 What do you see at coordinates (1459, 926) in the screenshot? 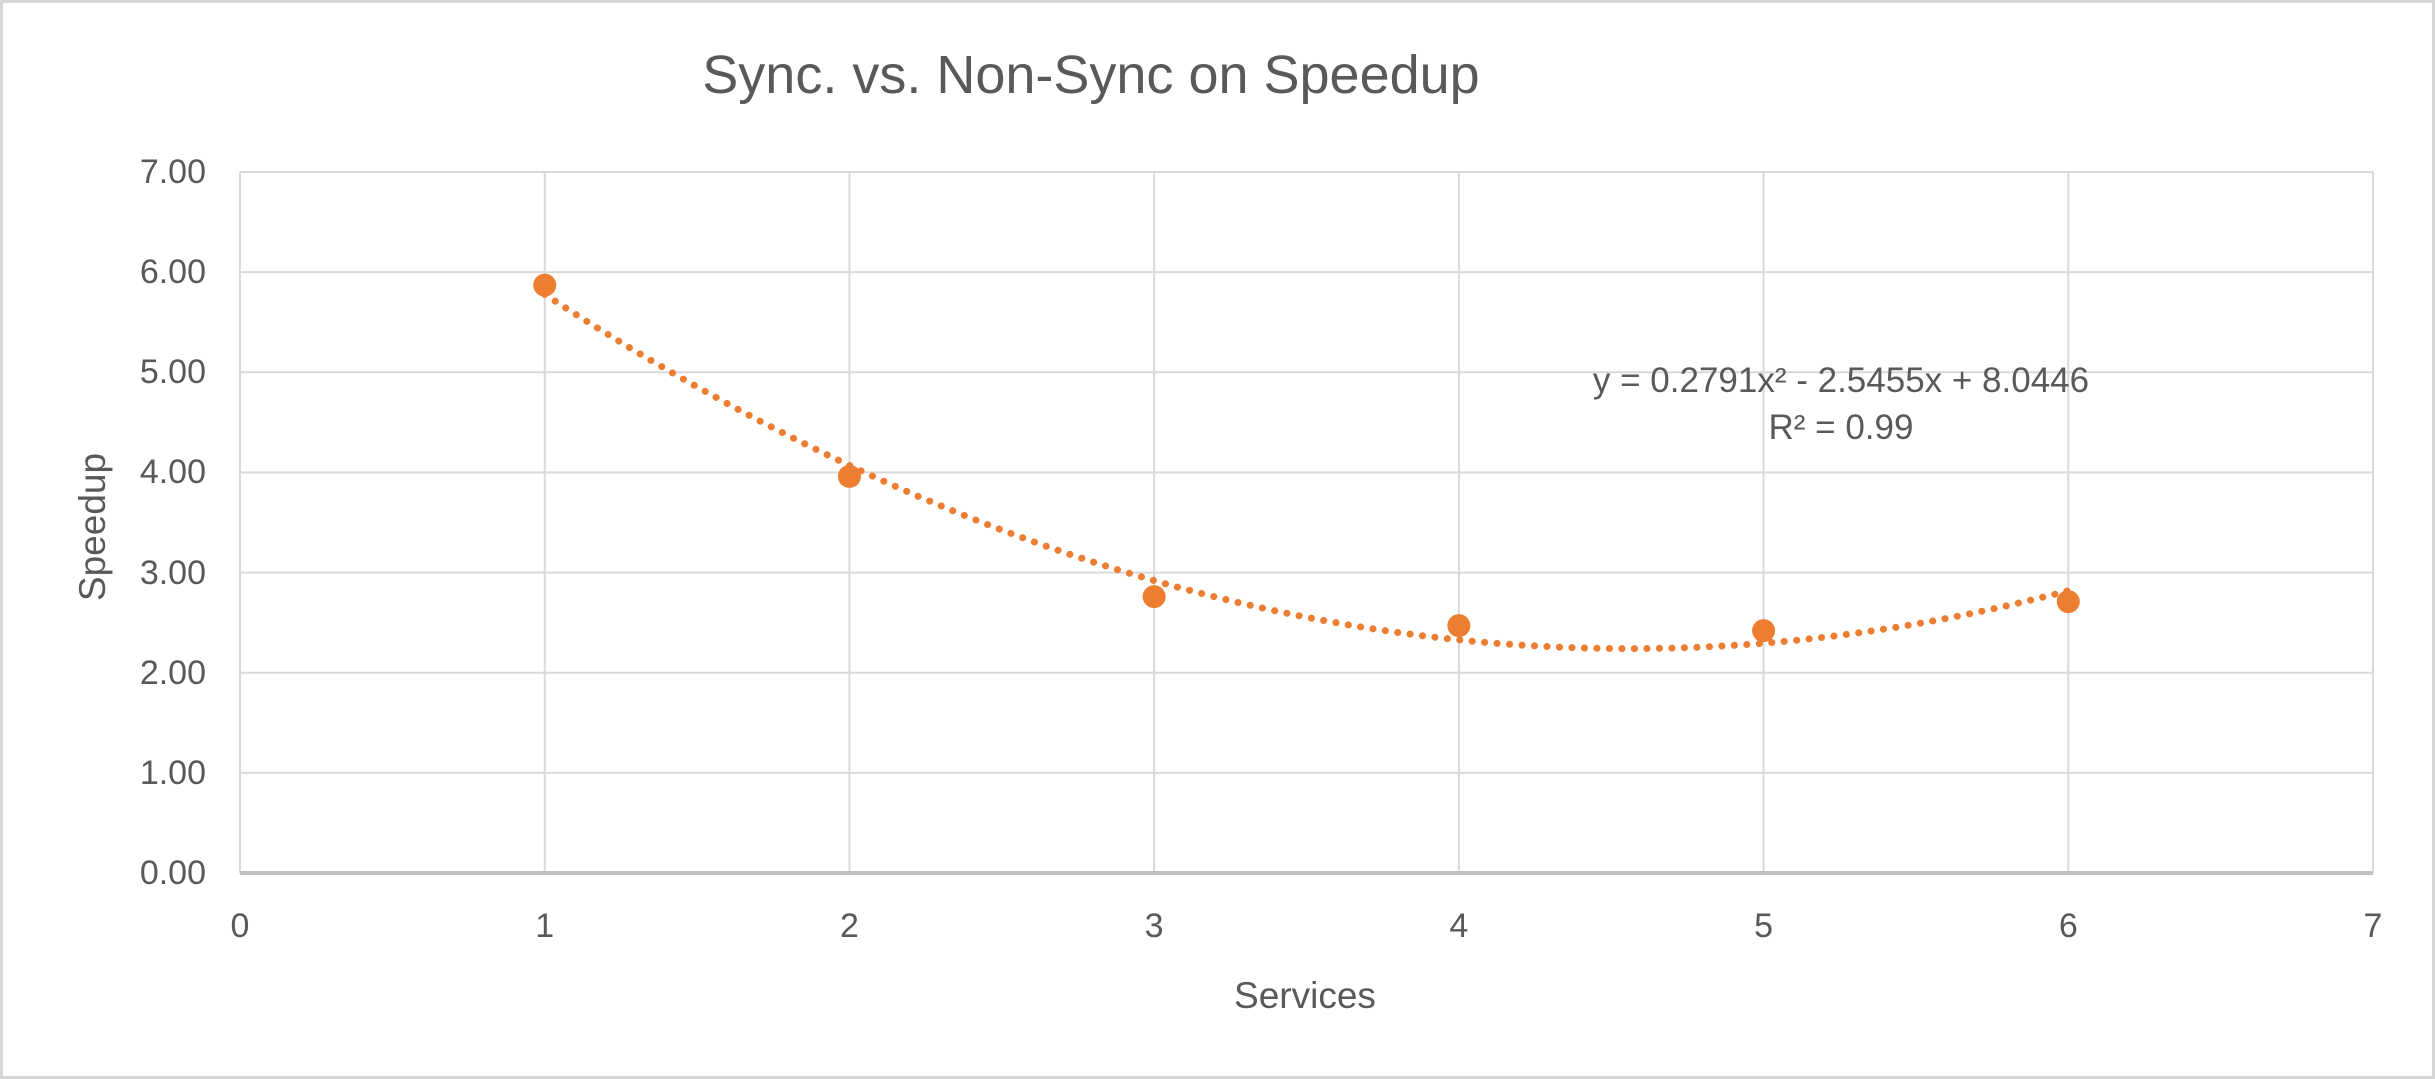
I see `x-tick-label: 4` at bounding box center [1459, 926].